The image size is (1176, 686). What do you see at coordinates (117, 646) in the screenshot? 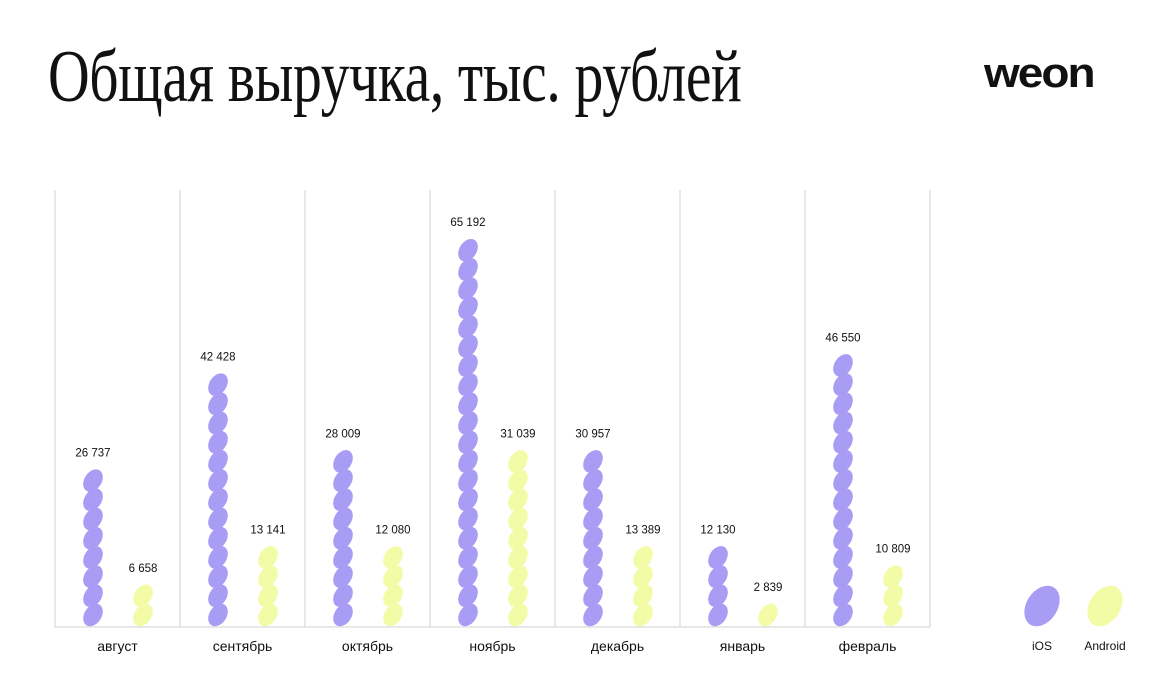
I see `x-tick-label: август` at bounding box center [117, 646].